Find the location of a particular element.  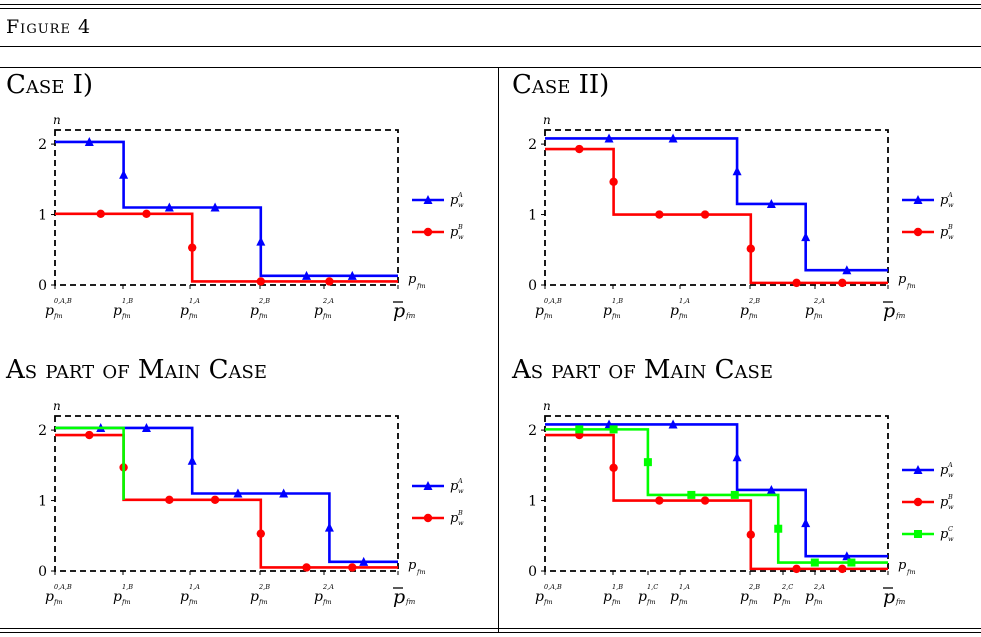

legend-sup-2: C is located at coordinates (950, 529).